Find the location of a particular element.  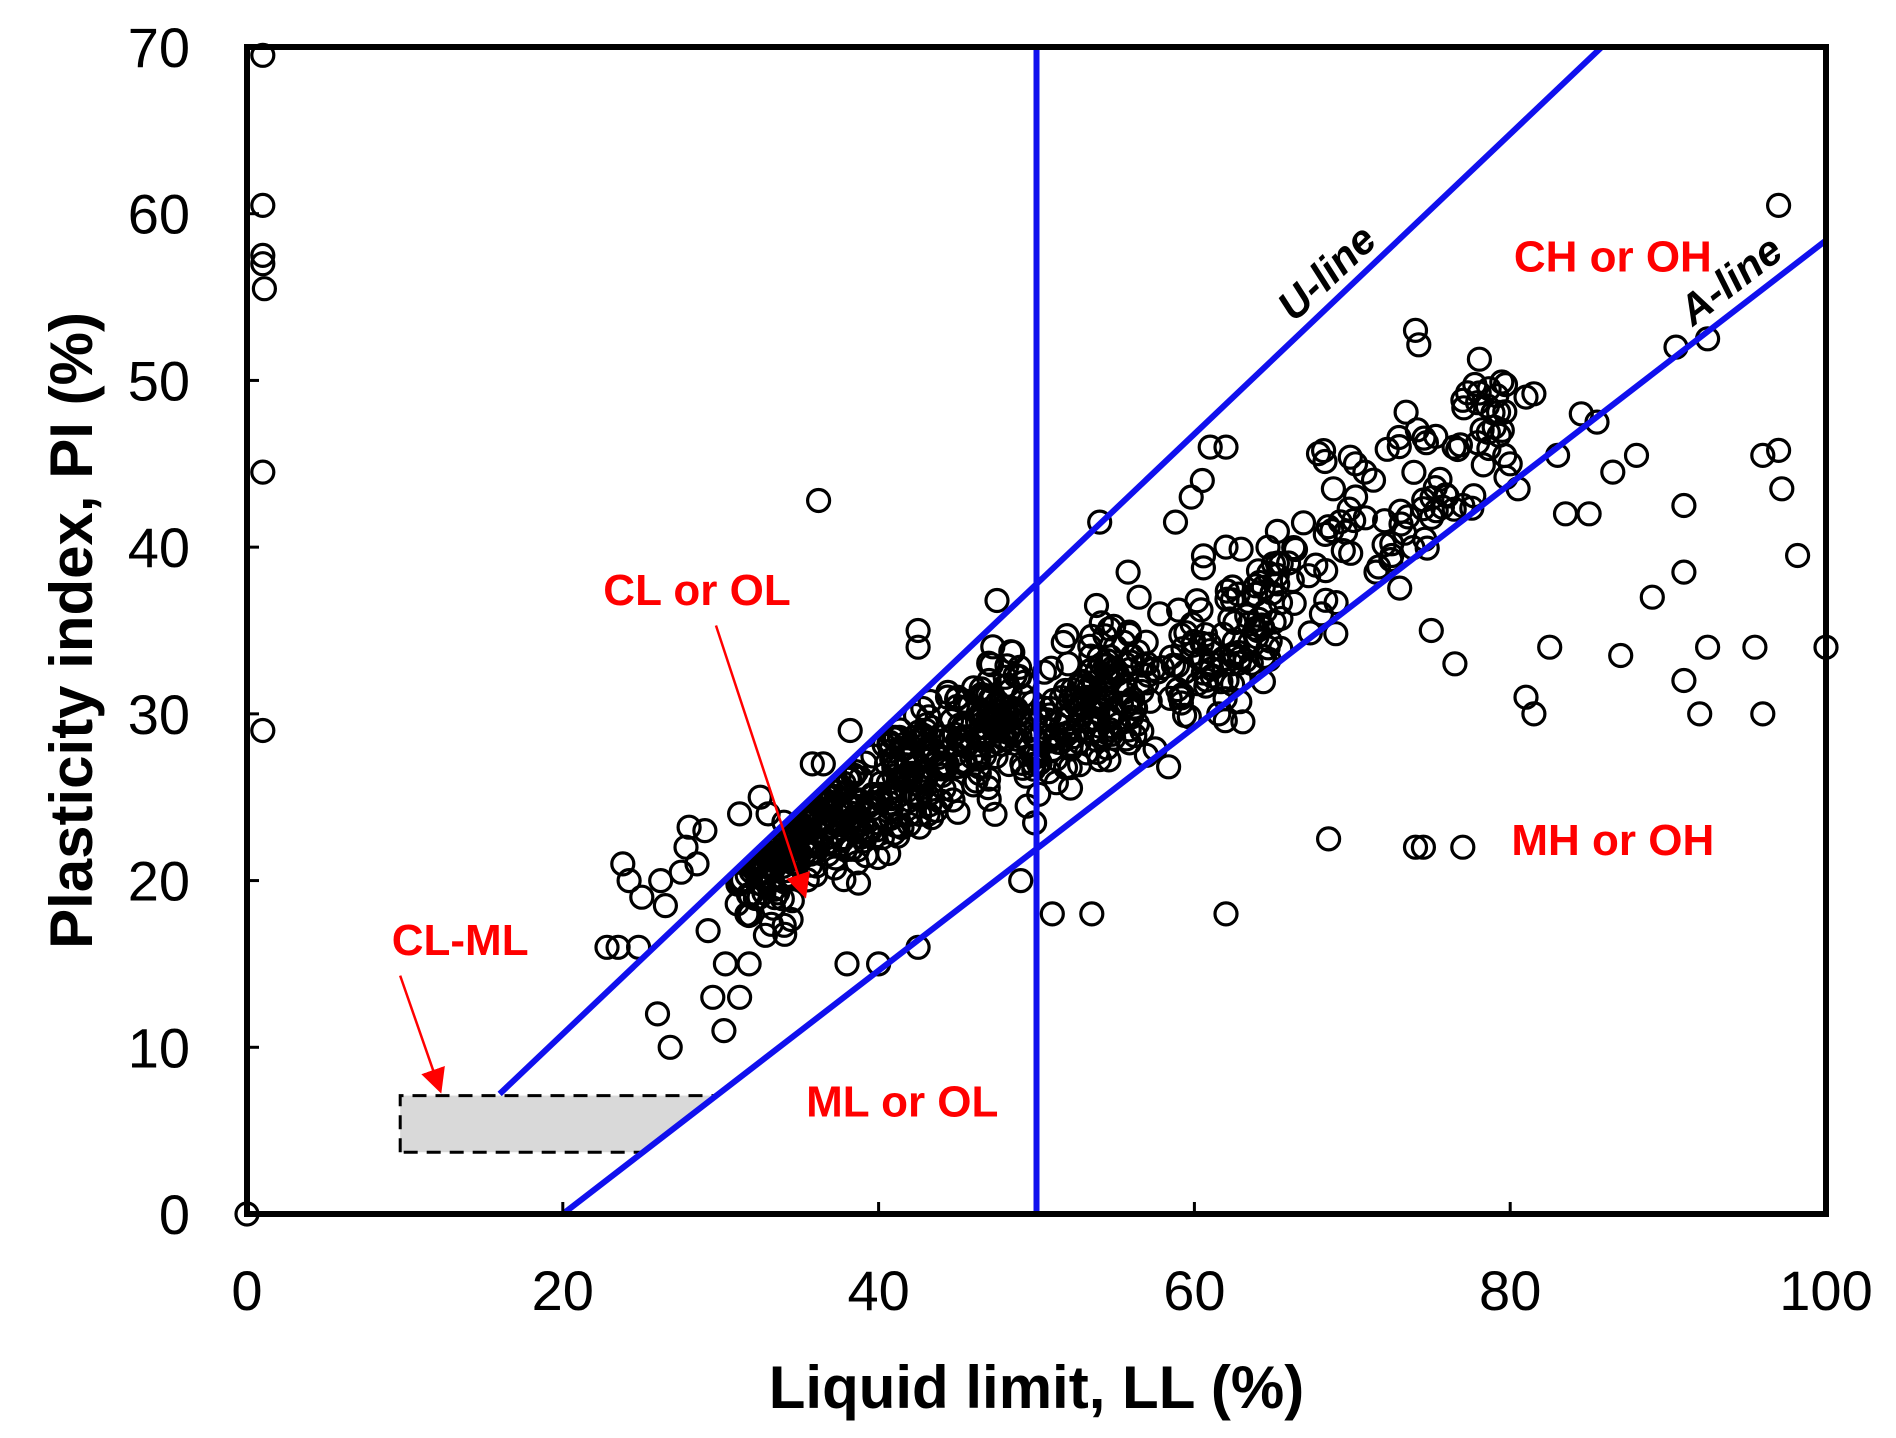

y-tick-label: 70 is located at coordinates (159, 47).